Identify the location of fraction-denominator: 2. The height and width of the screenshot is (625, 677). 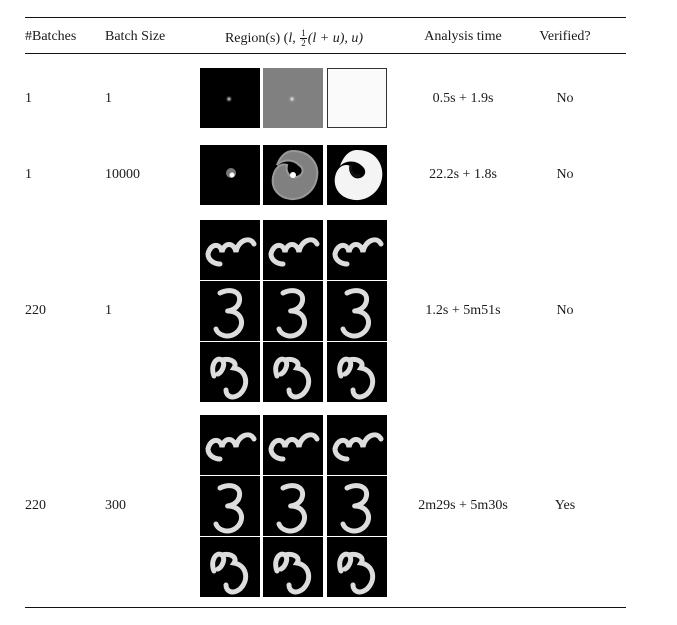
(303, 43).